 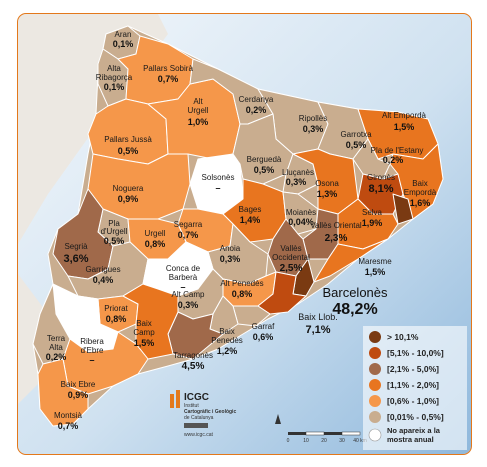 What do you see at coordinates (256, 99) in the screenshot?
I see `label-cerdanya: Cerdanya` at bounding box center [256, 99].